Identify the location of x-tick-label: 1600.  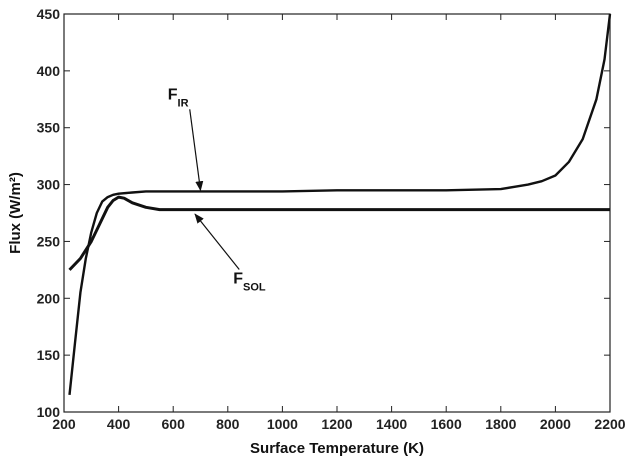
(446, 424).